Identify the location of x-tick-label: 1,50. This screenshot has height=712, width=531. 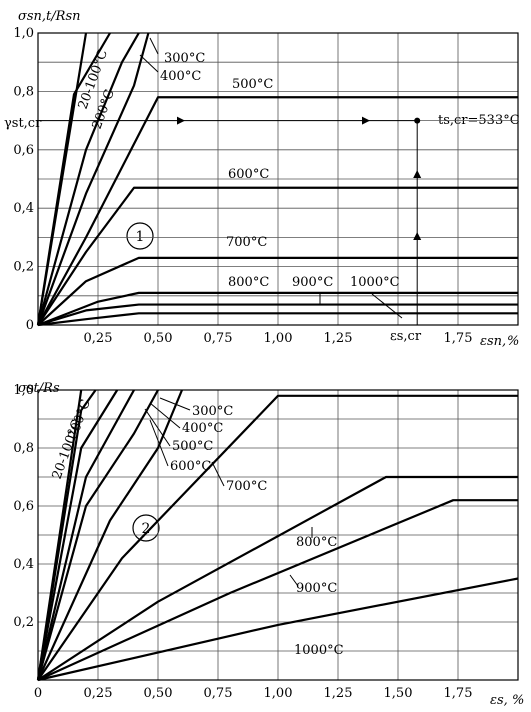
(398, 693).